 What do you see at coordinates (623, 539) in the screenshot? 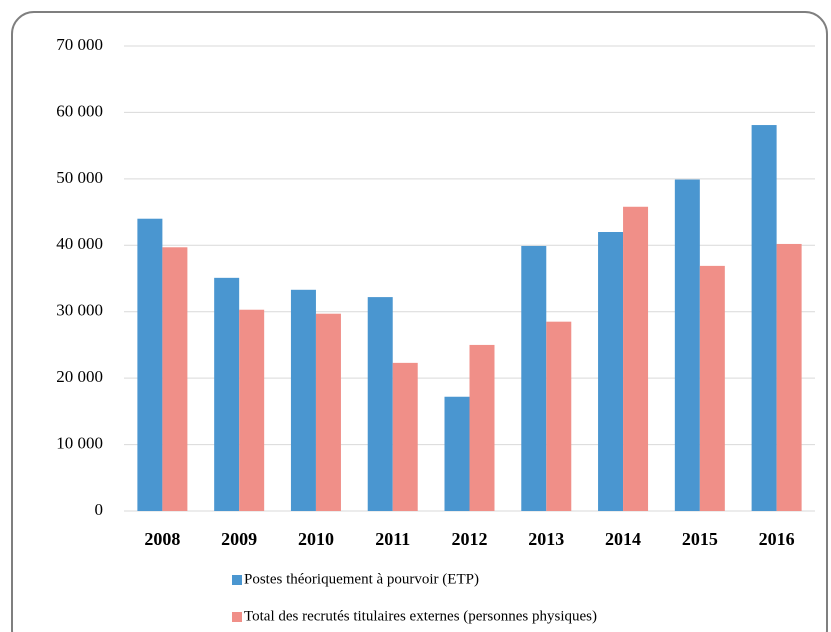
I see `x-tick-label: 2014` at bounding box center [623, 539].